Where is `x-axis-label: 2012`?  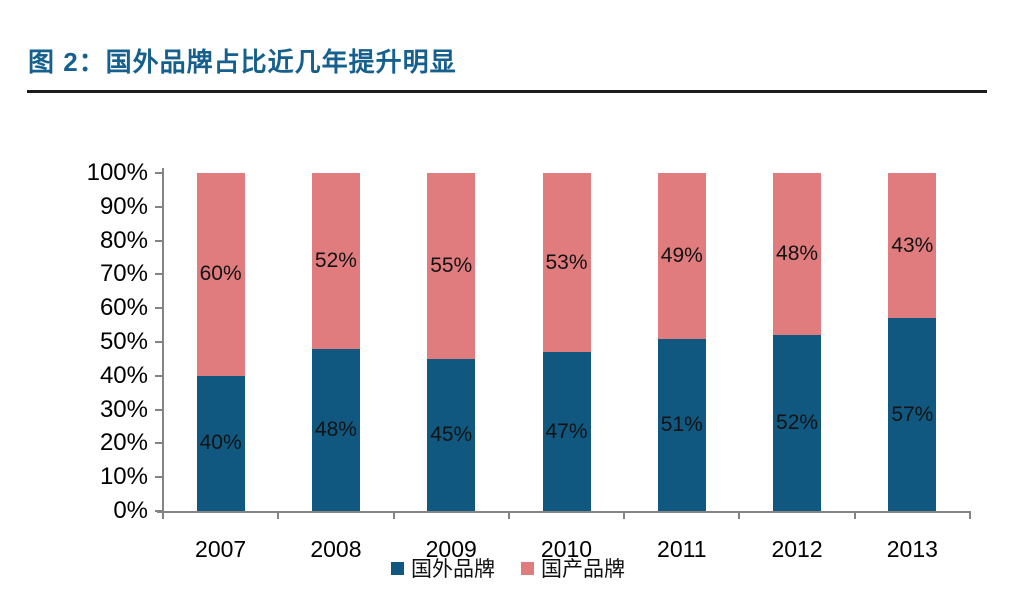
x-axis-label: 2012 is located at coordinates (797, 549).